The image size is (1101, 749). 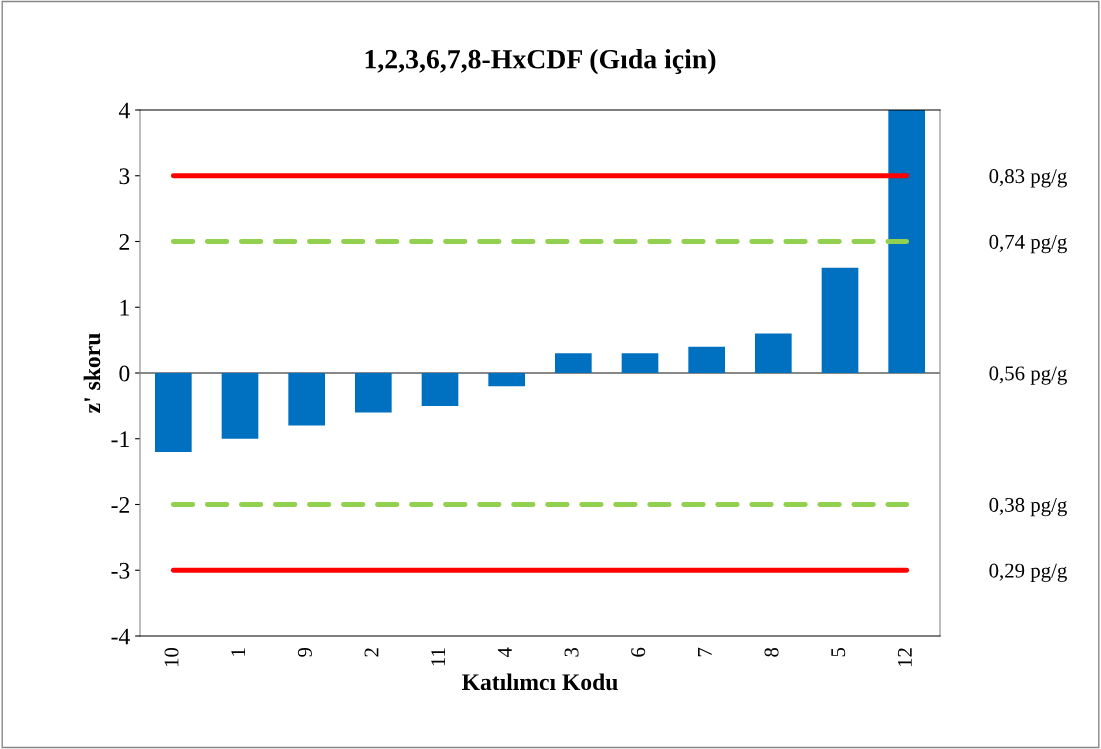 What do you see at coordinates (540, 62) in the screenshot?
I see `chart-title: 1,2,3,6,7,8-HxCDF (Gıda için)` at bounding box center [540, 62].